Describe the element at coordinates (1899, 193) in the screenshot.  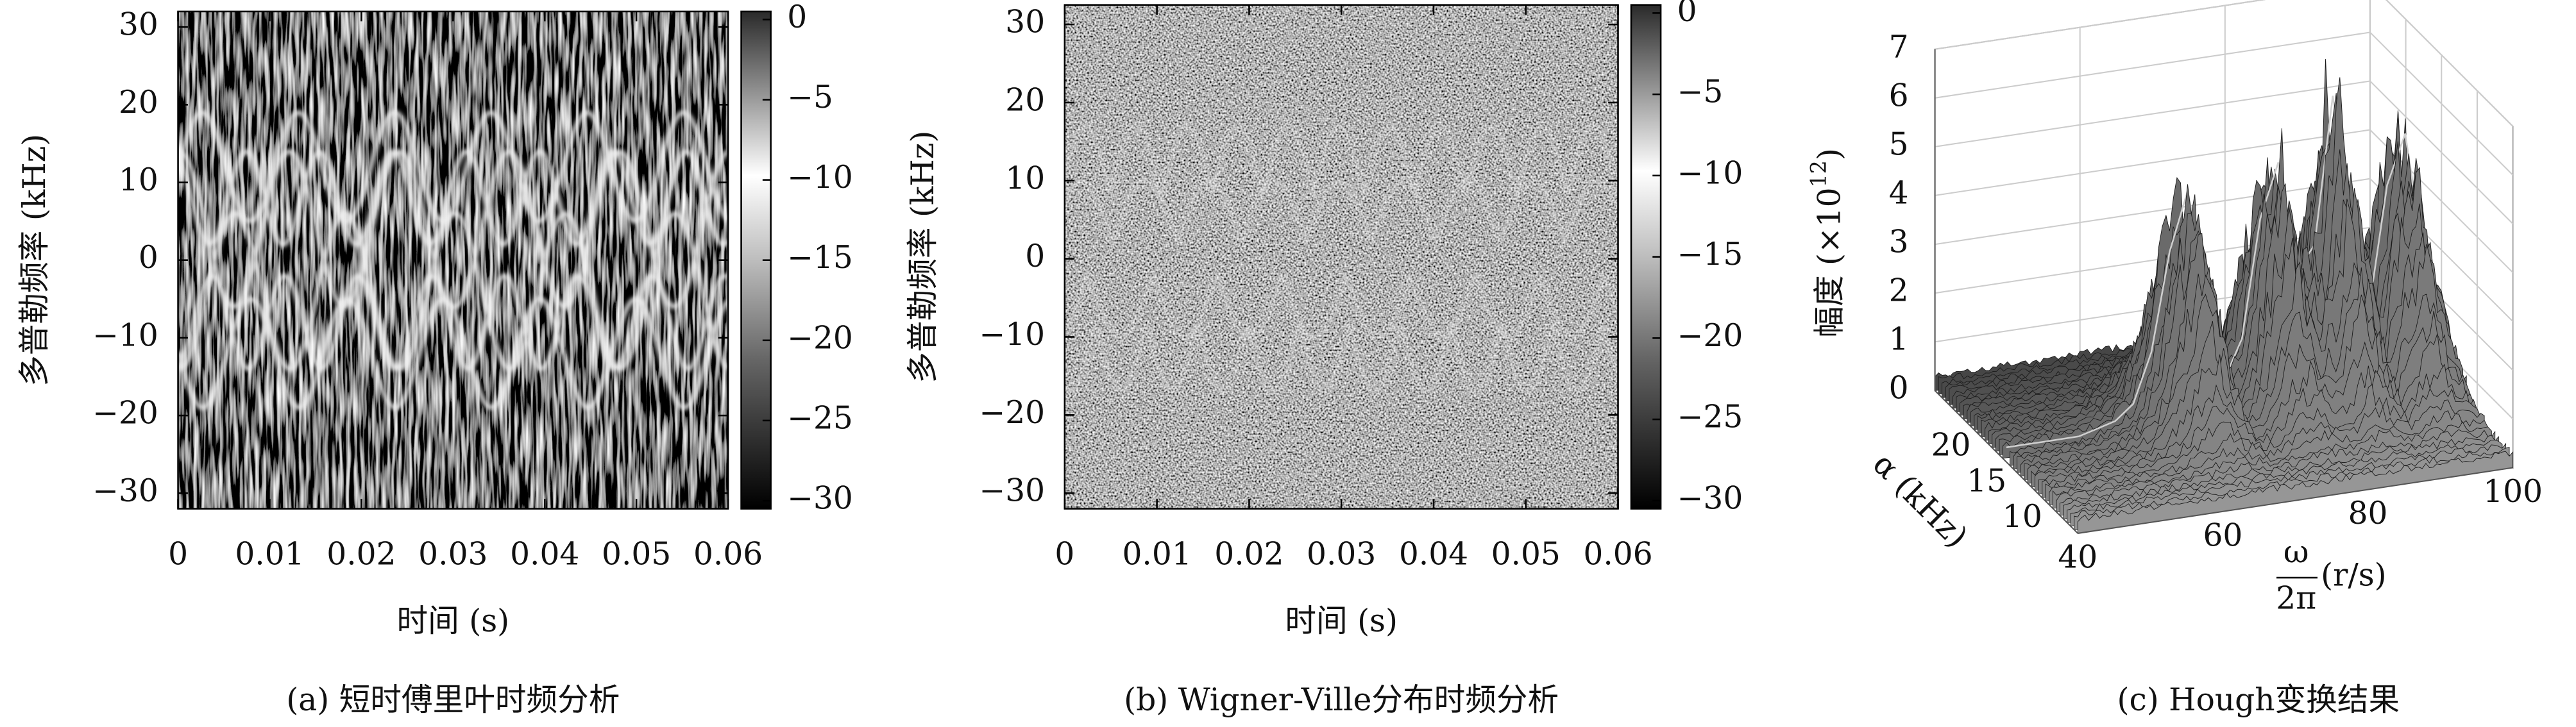
I see `z-tick-label: 4` at that location.